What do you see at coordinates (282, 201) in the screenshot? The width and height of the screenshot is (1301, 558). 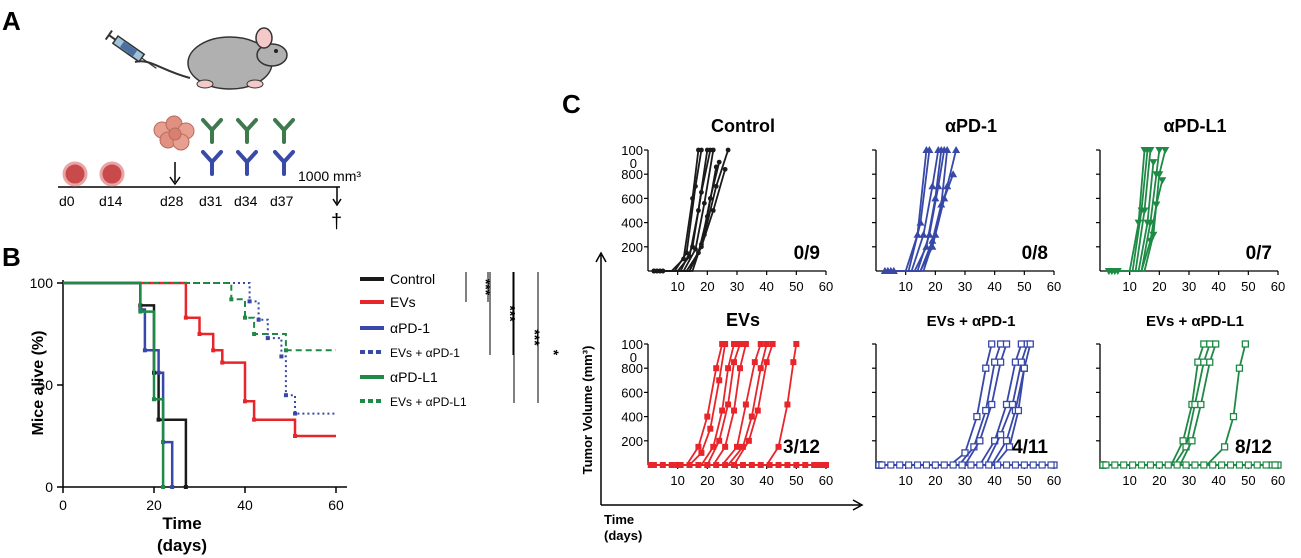 I see `day-label: d37` at bounding box center [282, 201].